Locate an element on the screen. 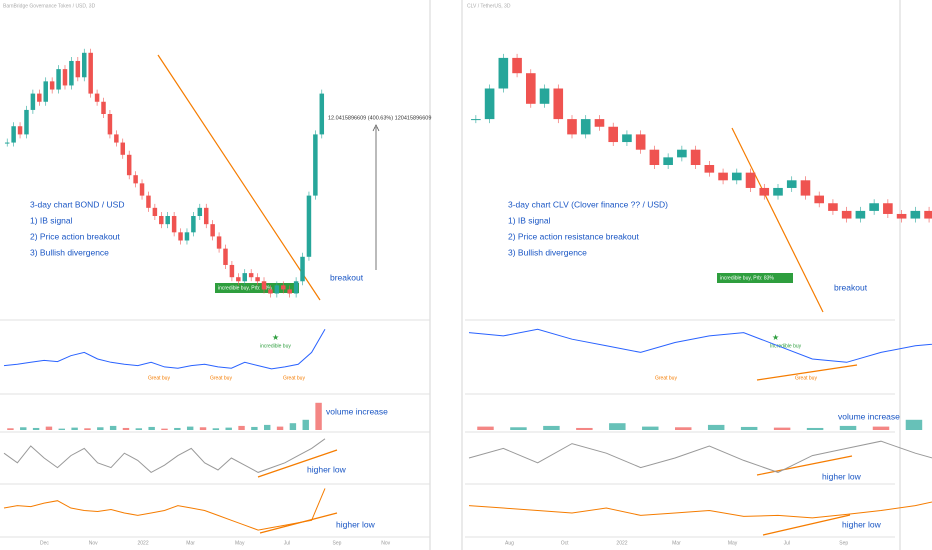  star: ★ is located at coordinates (775, 337).